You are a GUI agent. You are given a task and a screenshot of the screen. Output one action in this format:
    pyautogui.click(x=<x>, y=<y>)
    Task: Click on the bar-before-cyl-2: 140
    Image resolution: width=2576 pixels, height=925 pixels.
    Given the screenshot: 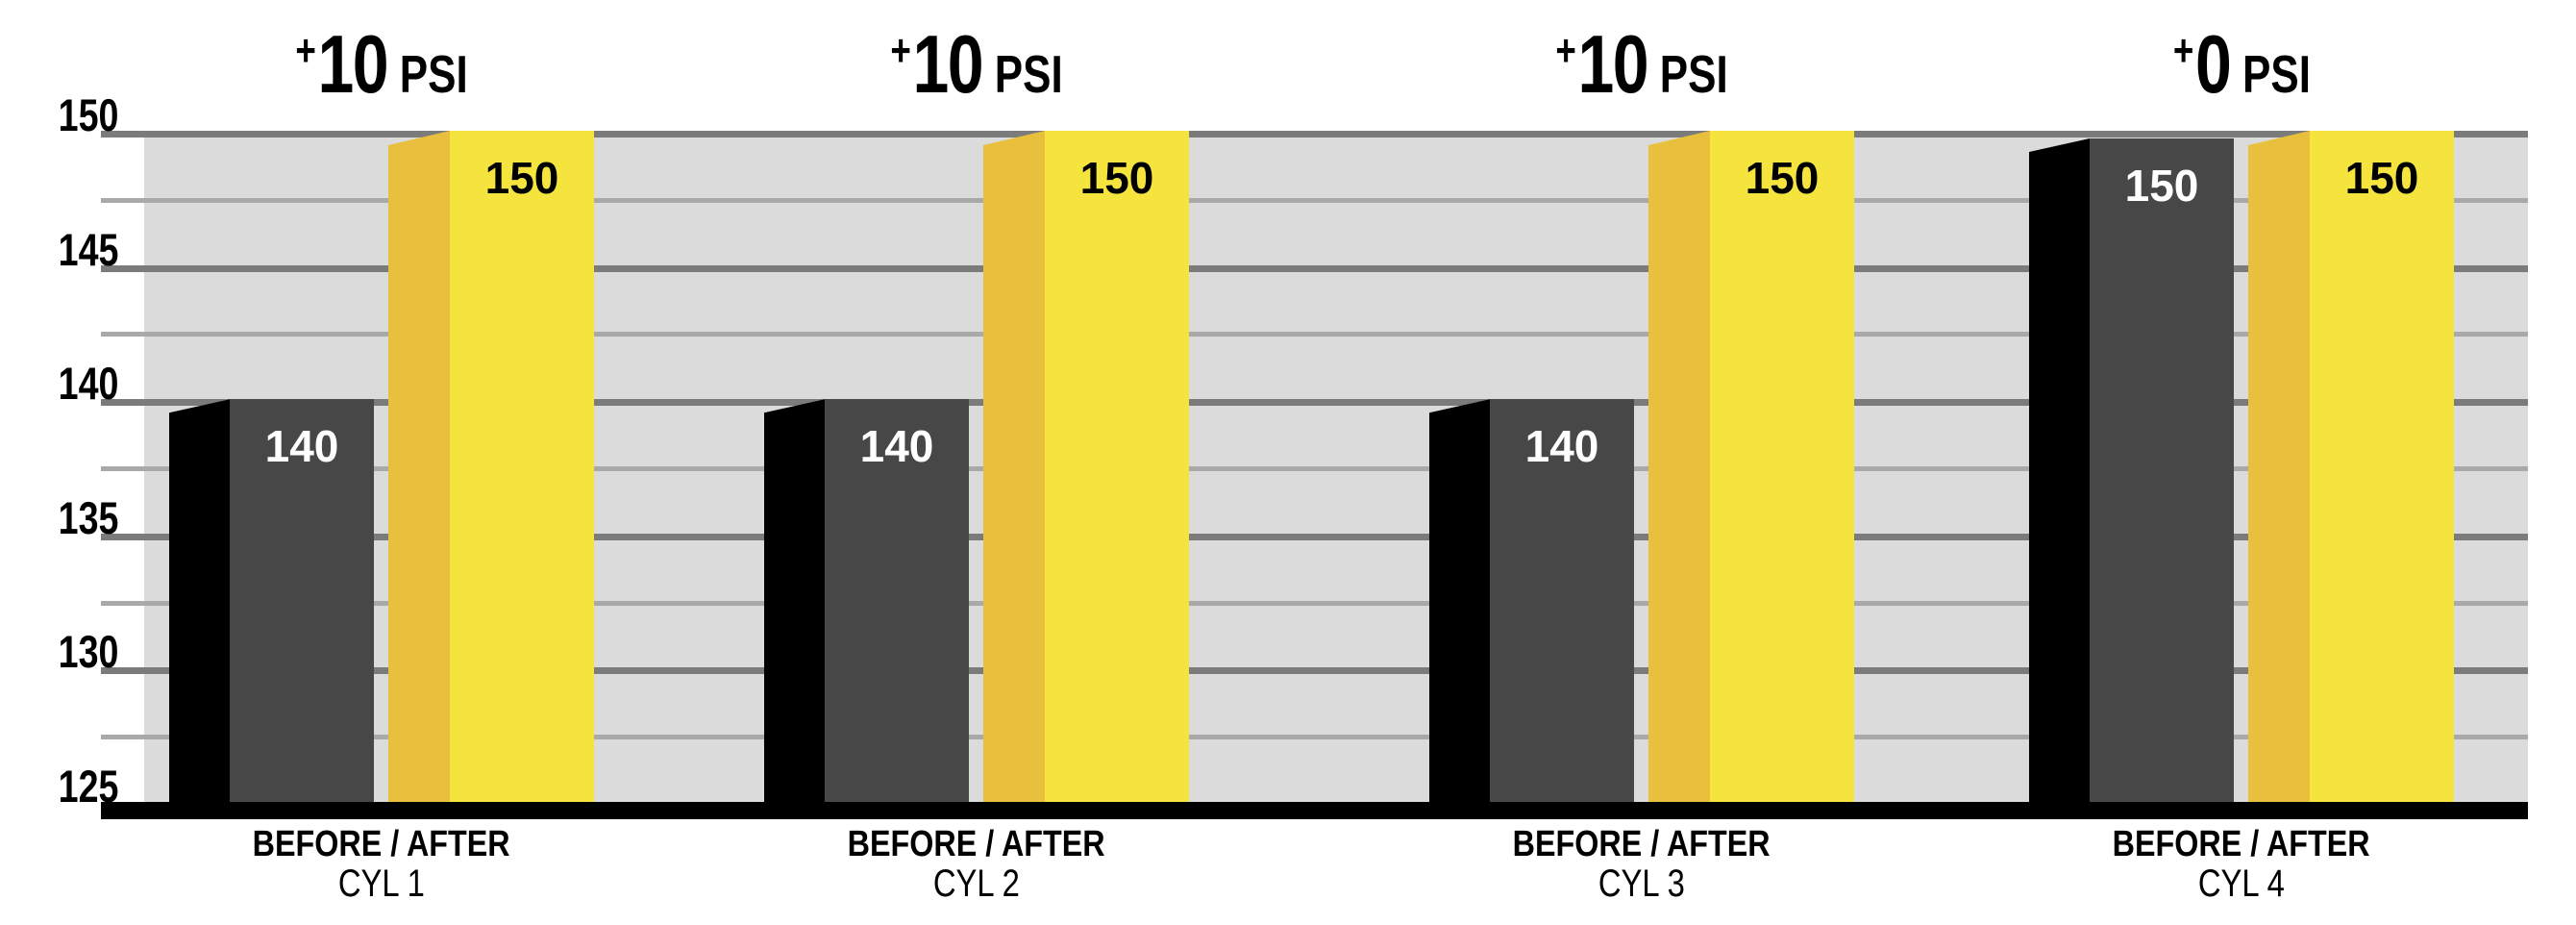 What is the action you would take?
    pyautogui.click(x=867, y=602)
    